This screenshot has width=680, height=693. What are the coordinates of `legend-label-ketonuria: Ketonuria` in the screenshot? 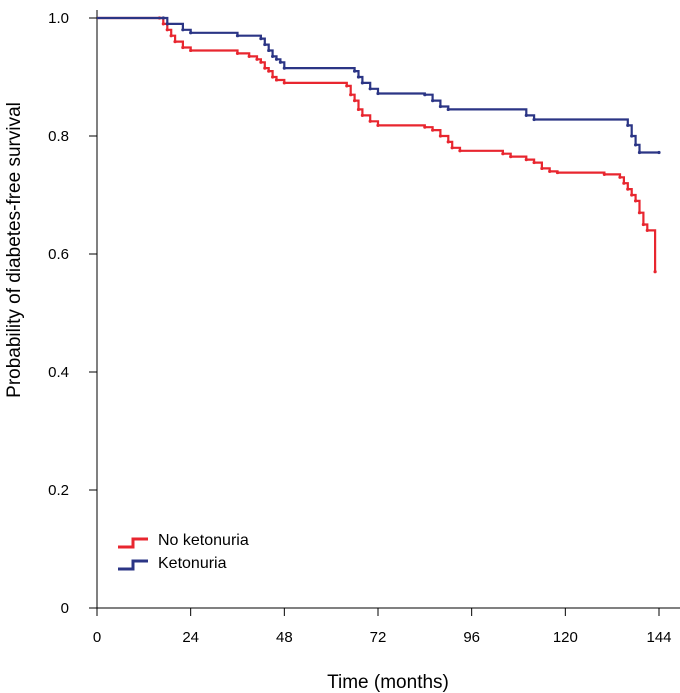 It's located at (192, 563).